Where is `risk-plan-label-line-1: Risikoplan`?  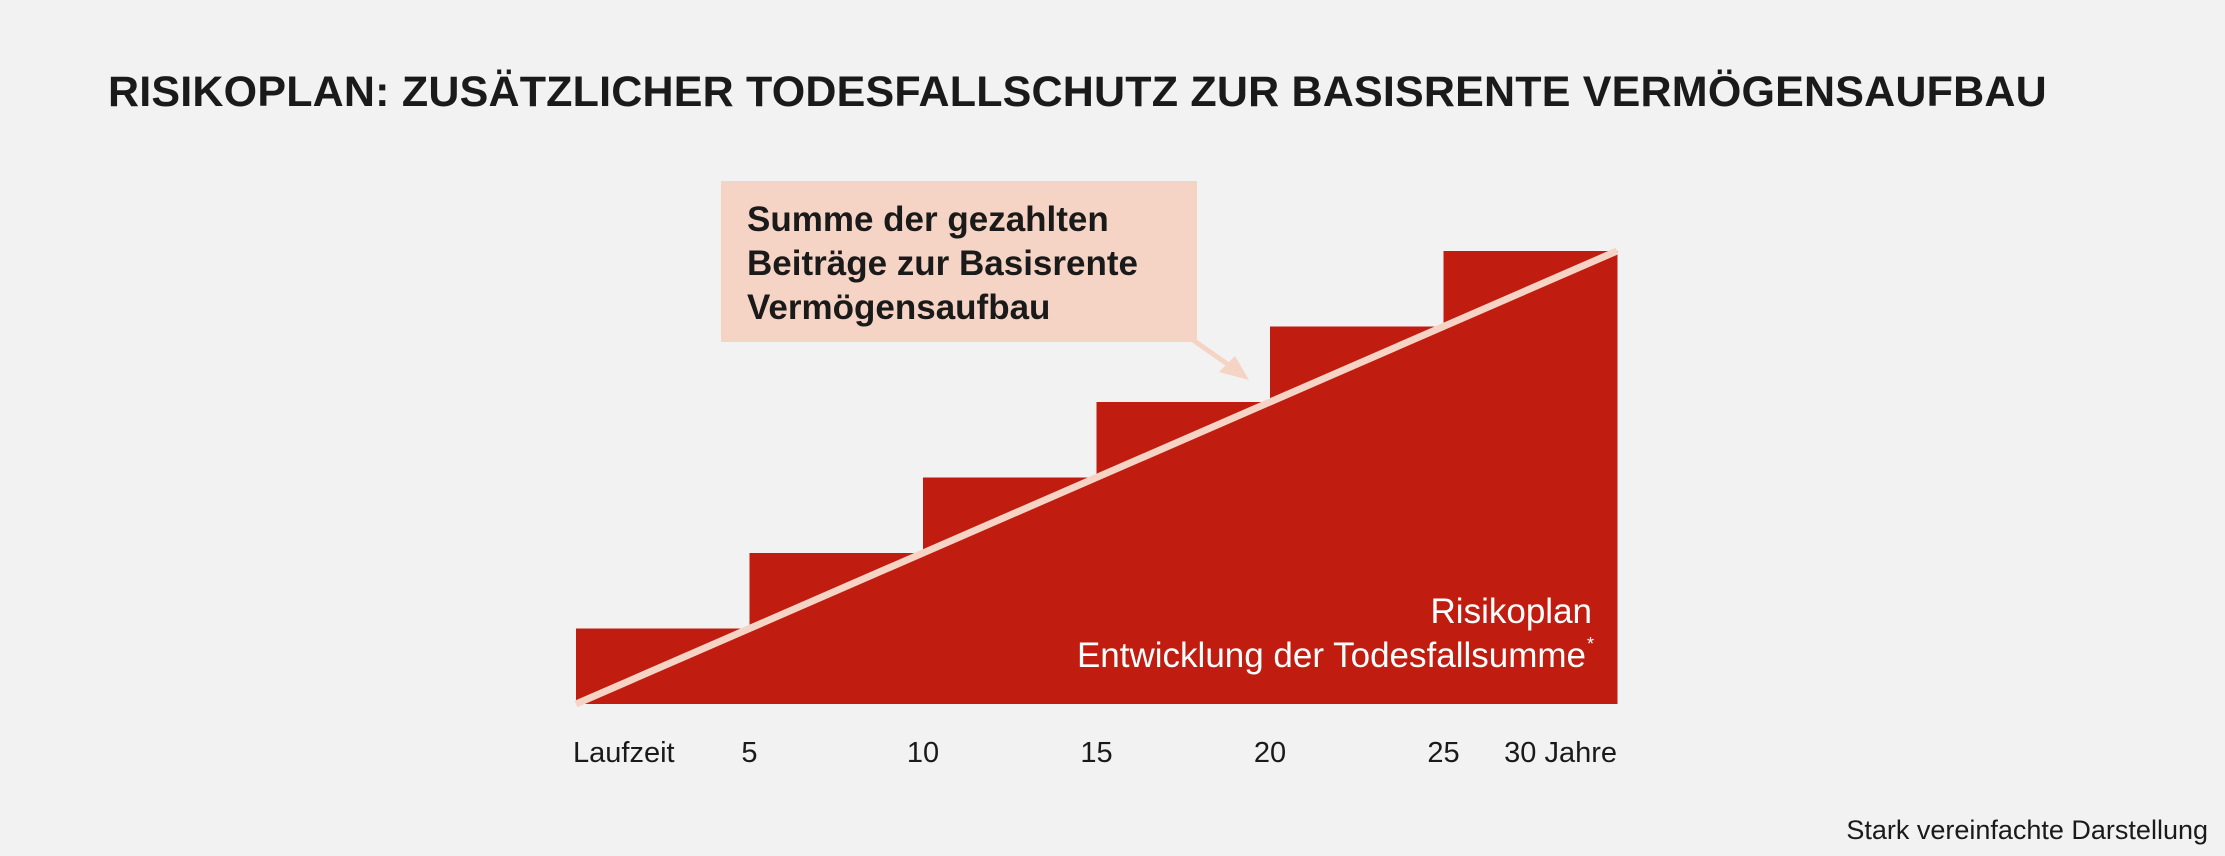 risk-plan-label-line-1: Risikoplan is located at coordinates (1511, 611).